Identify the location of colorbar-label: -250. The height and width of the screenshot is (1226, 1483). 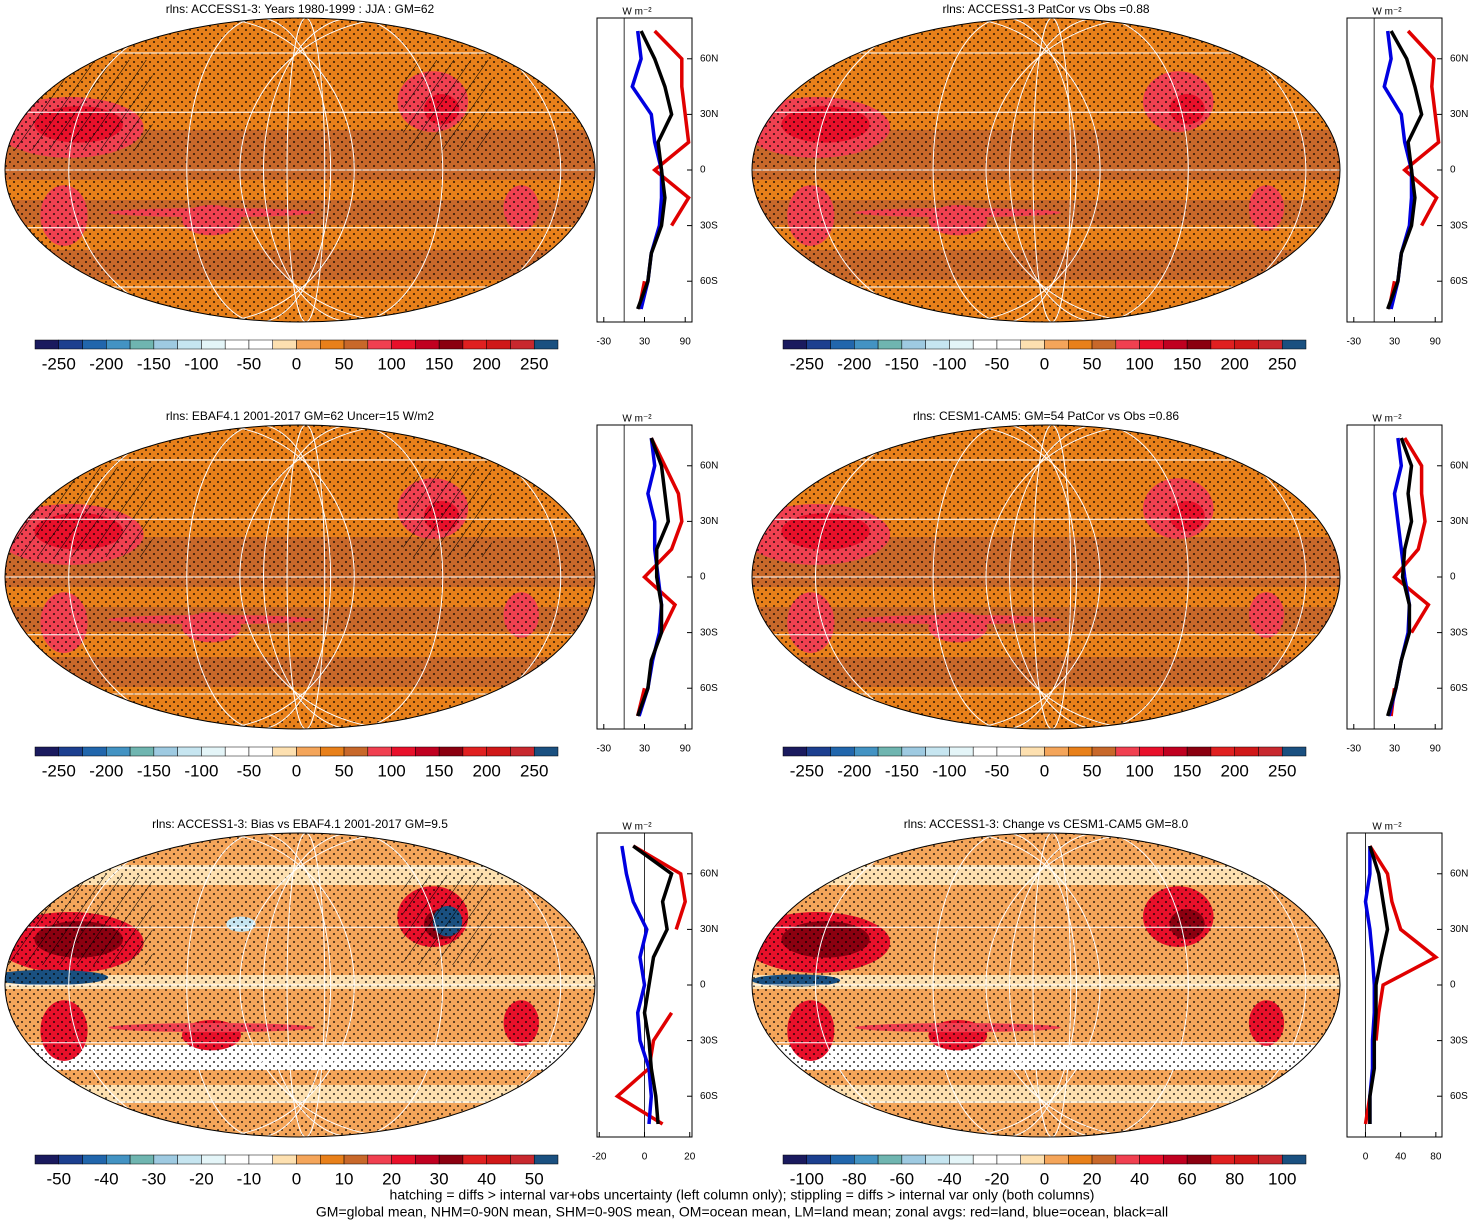
(59, 363).